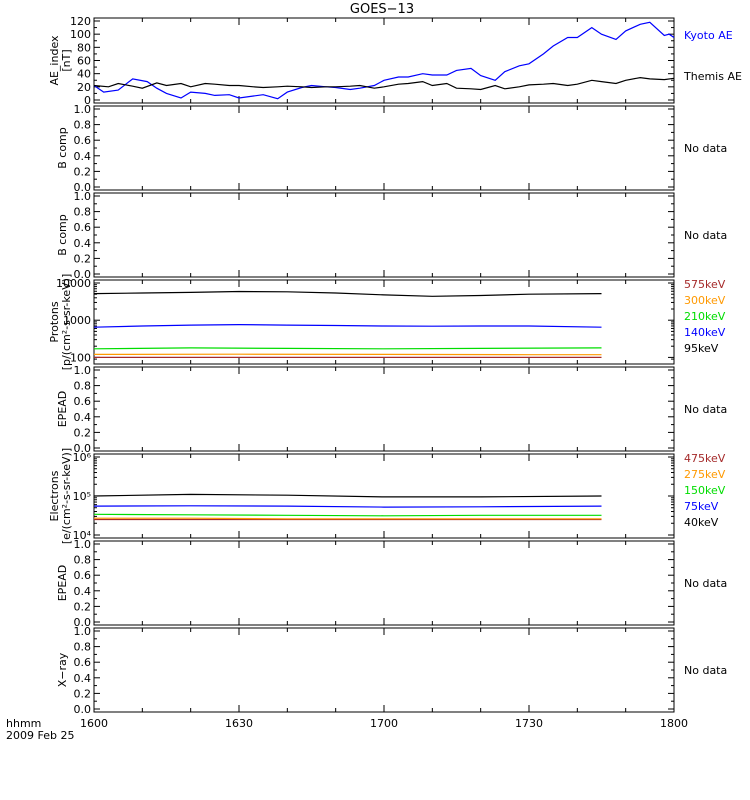  I want to click on time-axis: hhmm 2009 Feb 25 1600 1630 1700 1730 1800, so click(347, 729).